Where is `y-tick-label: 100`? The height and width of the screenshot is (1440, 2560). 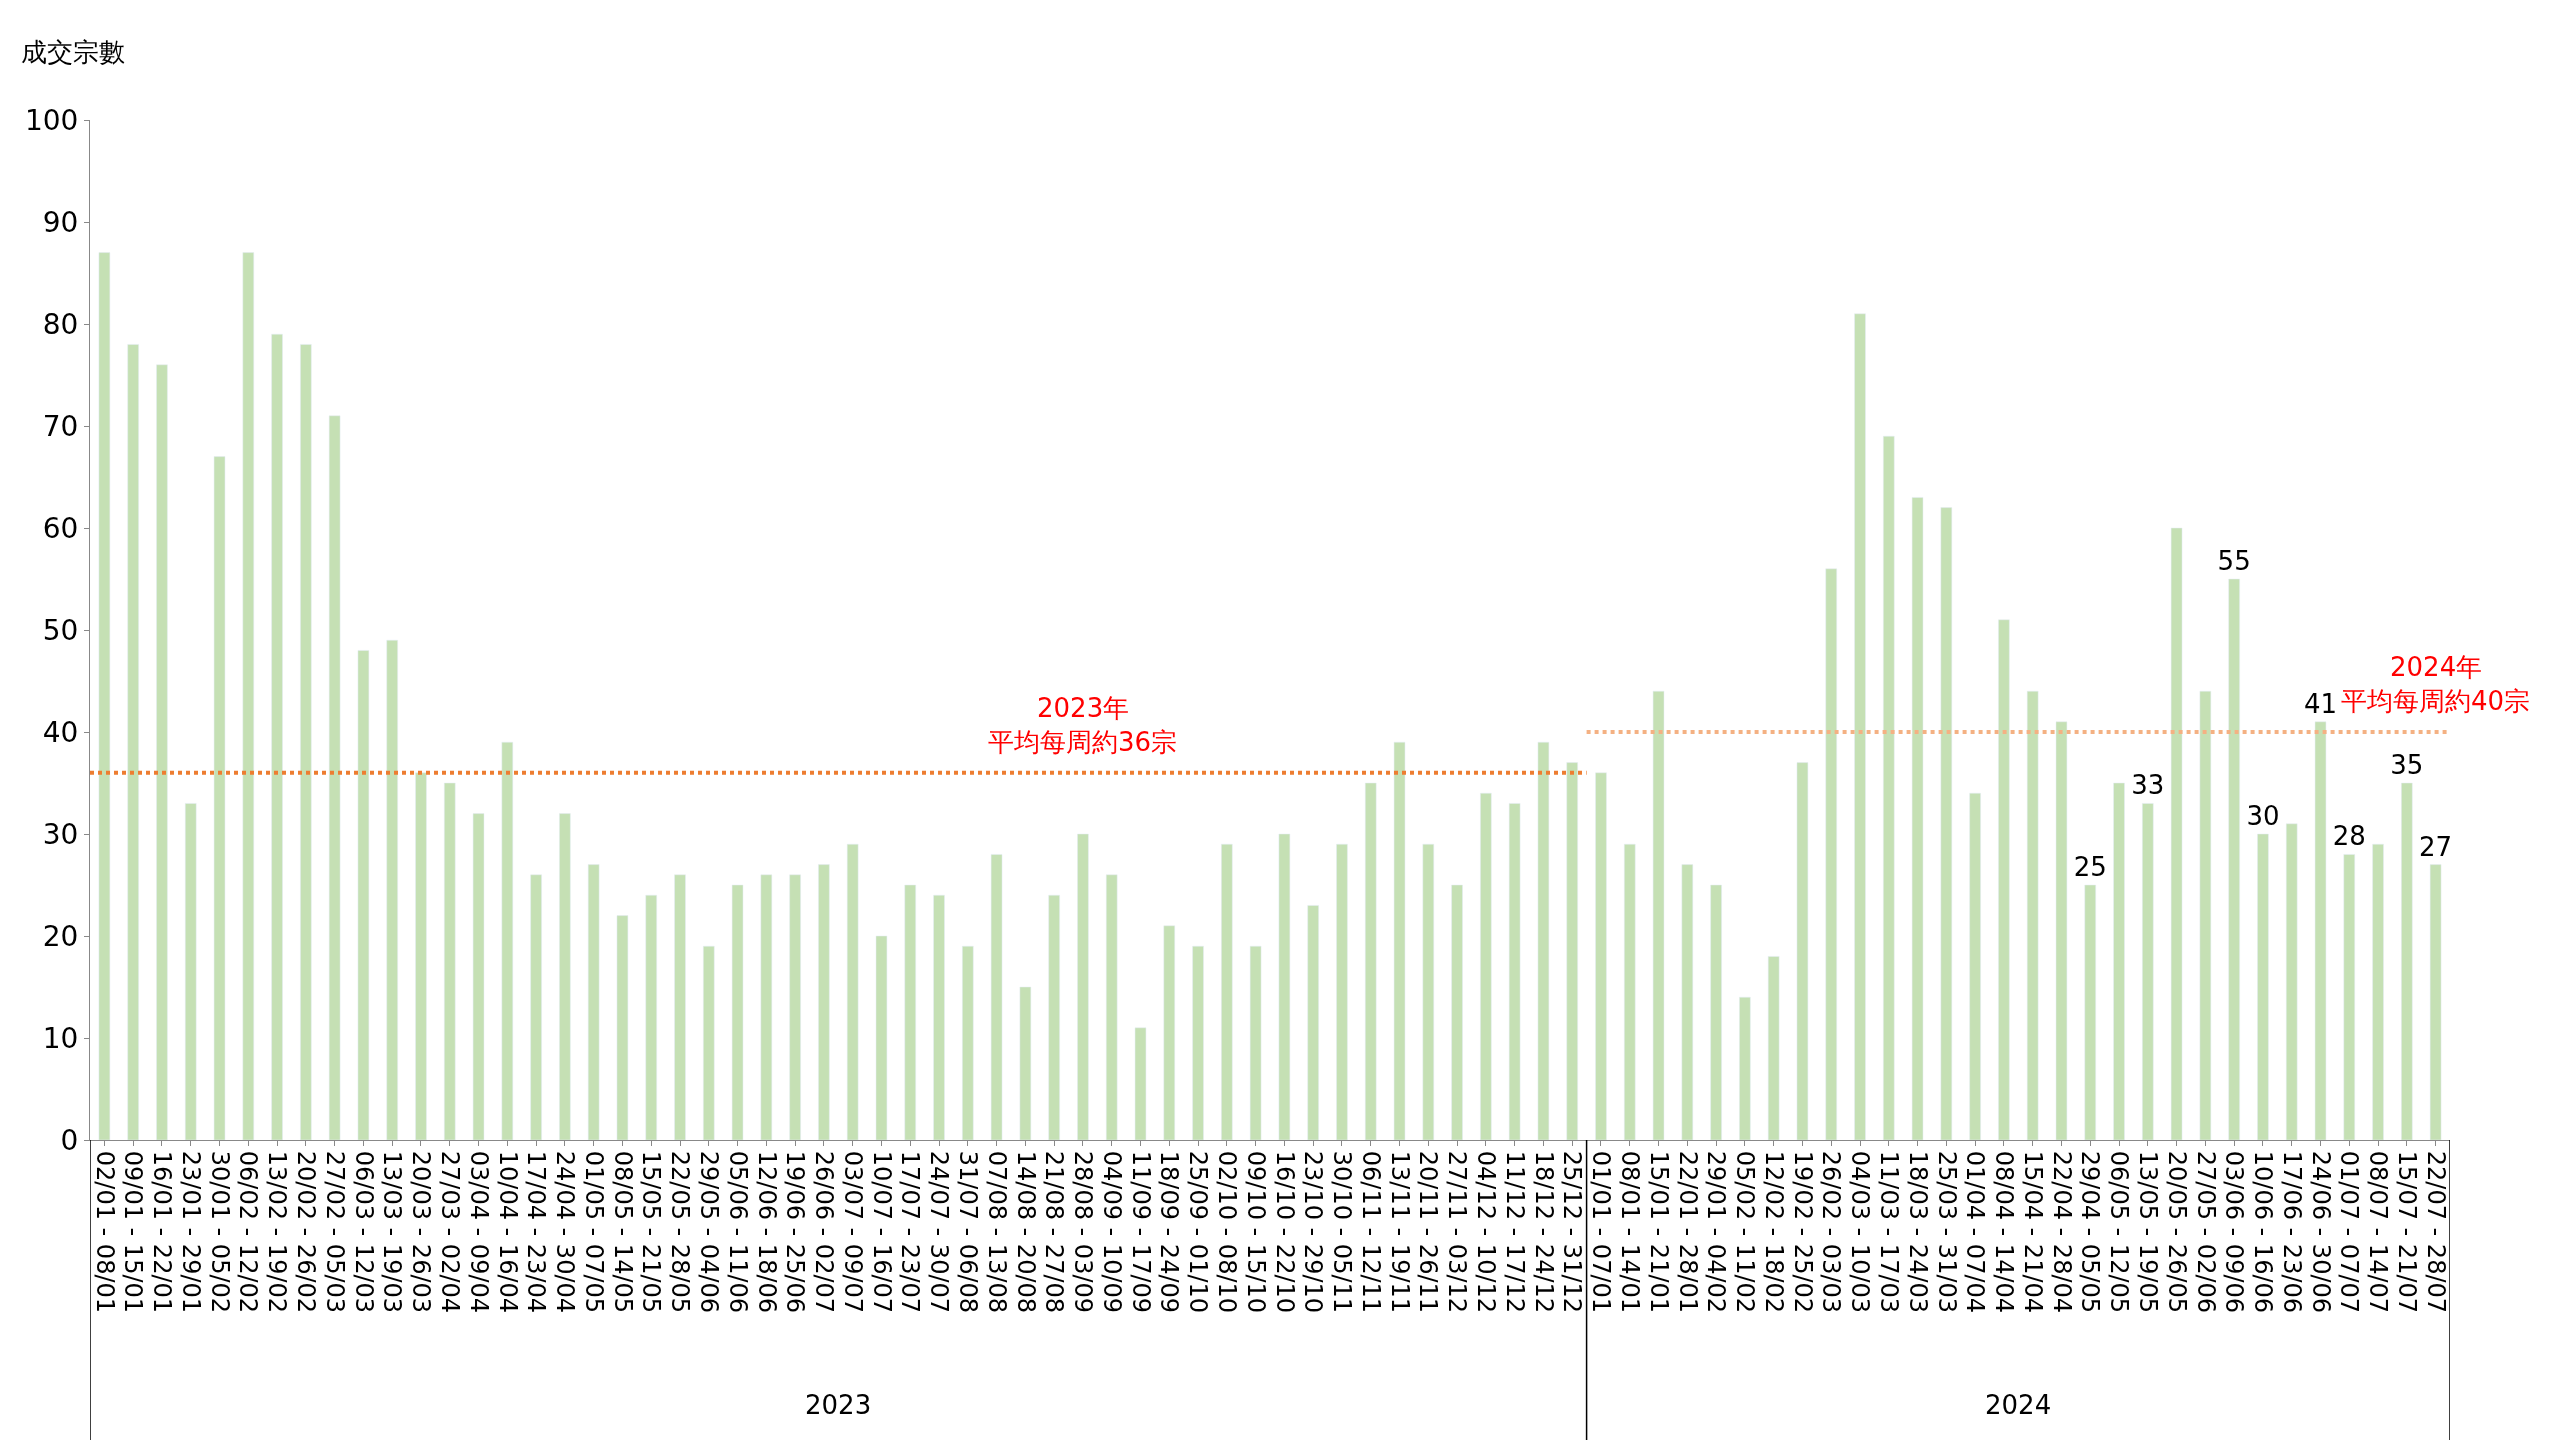
y-tick-label: 100 is located at coordinates (51, 120).